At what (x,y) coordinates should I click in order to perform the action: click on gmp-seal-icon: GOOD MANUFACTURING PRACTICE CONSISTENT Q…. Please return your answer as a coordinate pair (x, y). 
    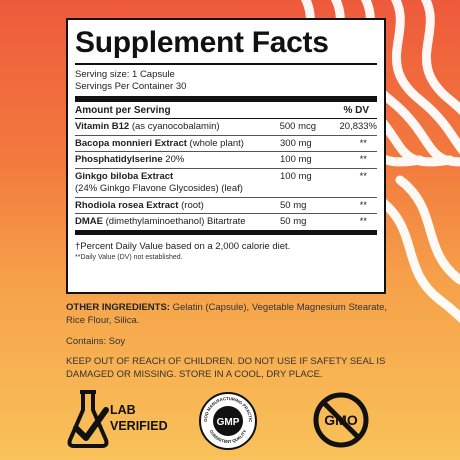
    Looking at the image, I should click on (227, 420).